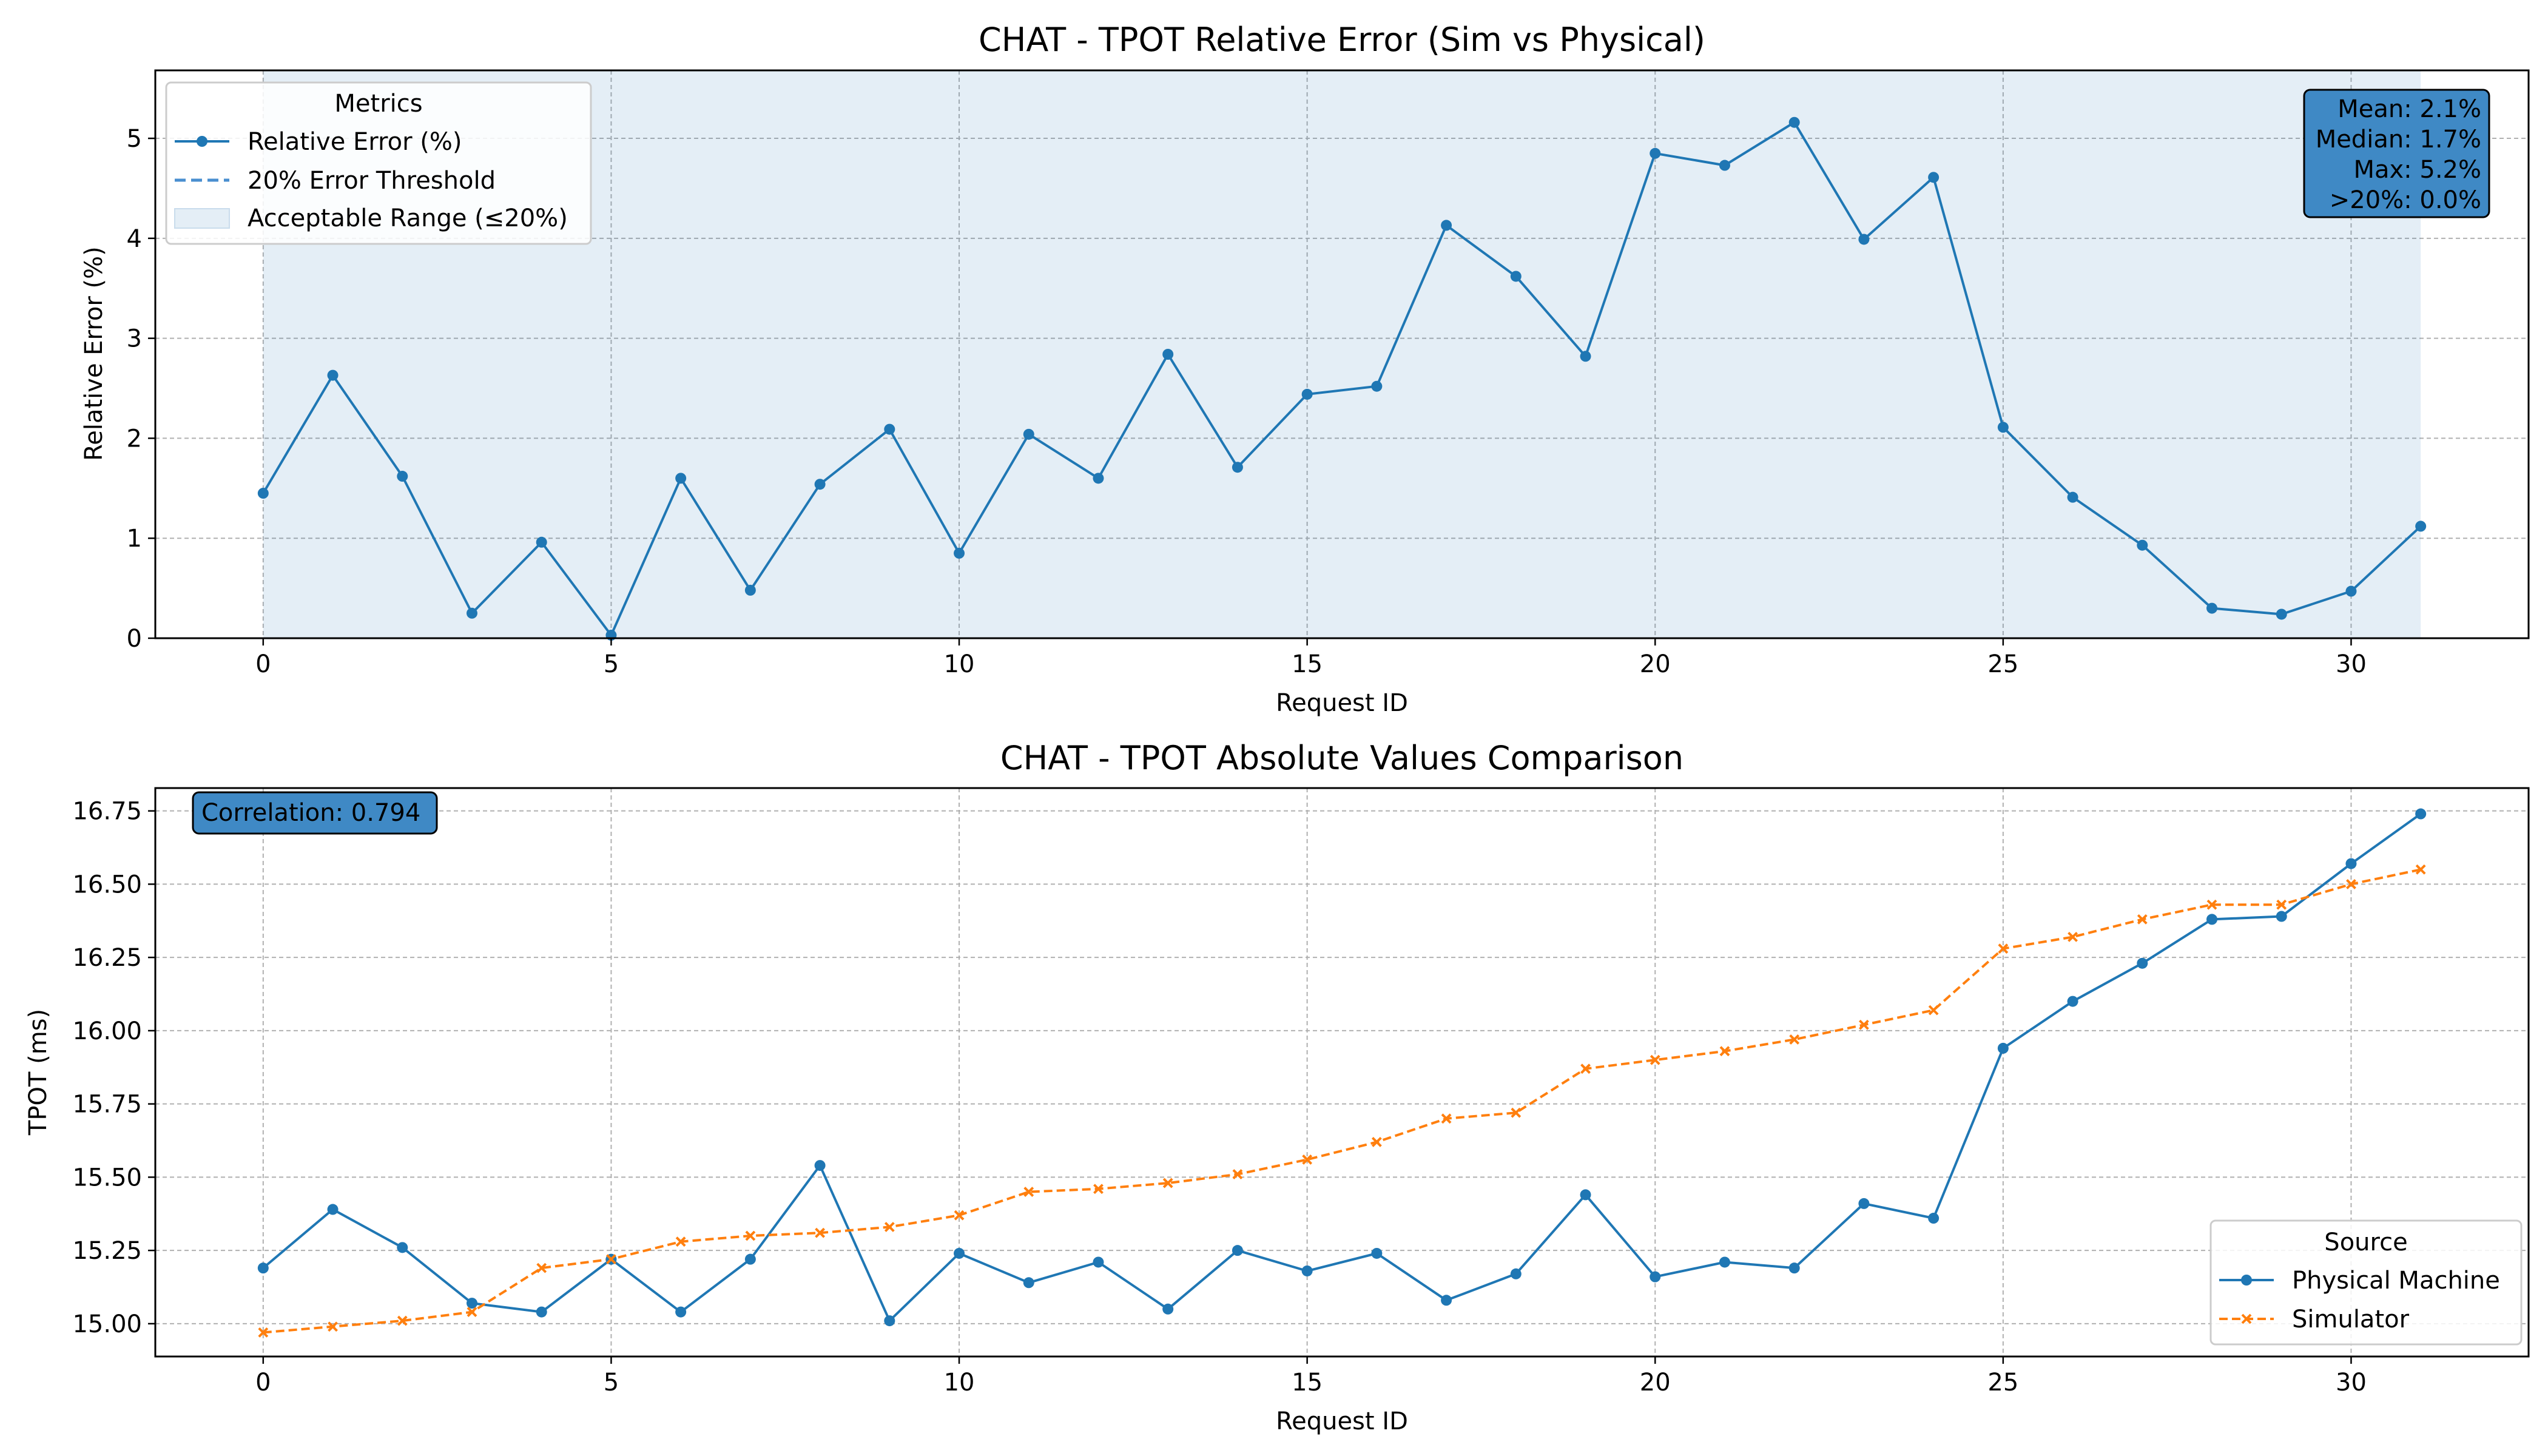  Describe the element at coordinates (94, 353) in the screenshot. I see `y-axis-label: Relative Error (%)` at that location.